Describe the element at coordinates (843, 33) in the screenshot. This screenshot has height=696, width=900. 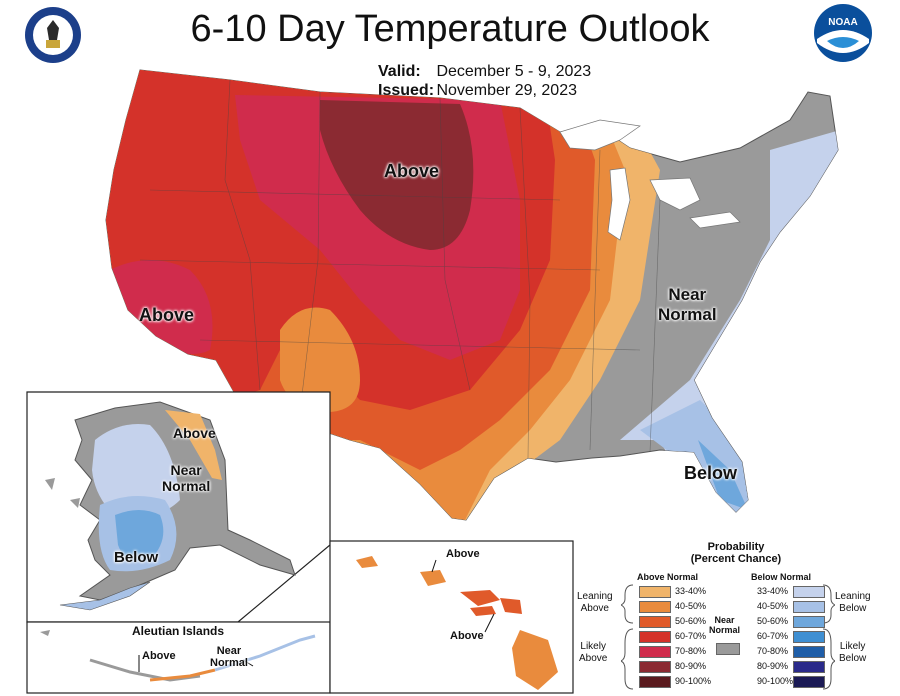
I see `noaa-logo-icon: NOAA` at that location.